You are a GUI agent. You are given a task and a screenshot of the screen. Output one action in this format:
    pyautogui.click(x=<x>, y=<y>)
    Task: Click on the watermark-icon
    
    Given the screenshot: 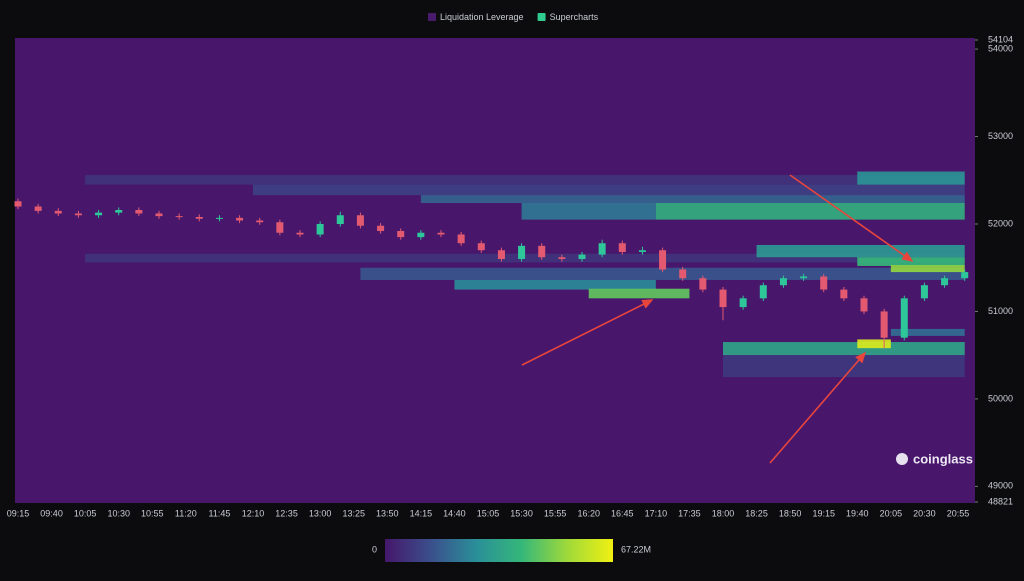 What is the action you would take?
    pyautogui.click(x=902, y=459)
    